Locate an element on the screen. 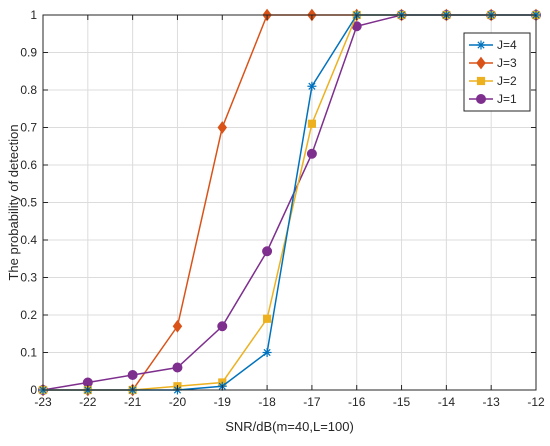 This screenshot has height=446, width=550. legend: J=4 J=3 J=2 J=1 is located at coordinates (497, 72).